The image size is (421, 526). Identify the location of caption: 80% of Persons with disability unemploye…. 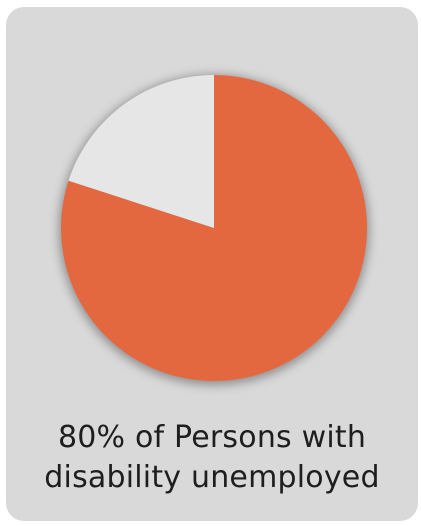
(212, 458).